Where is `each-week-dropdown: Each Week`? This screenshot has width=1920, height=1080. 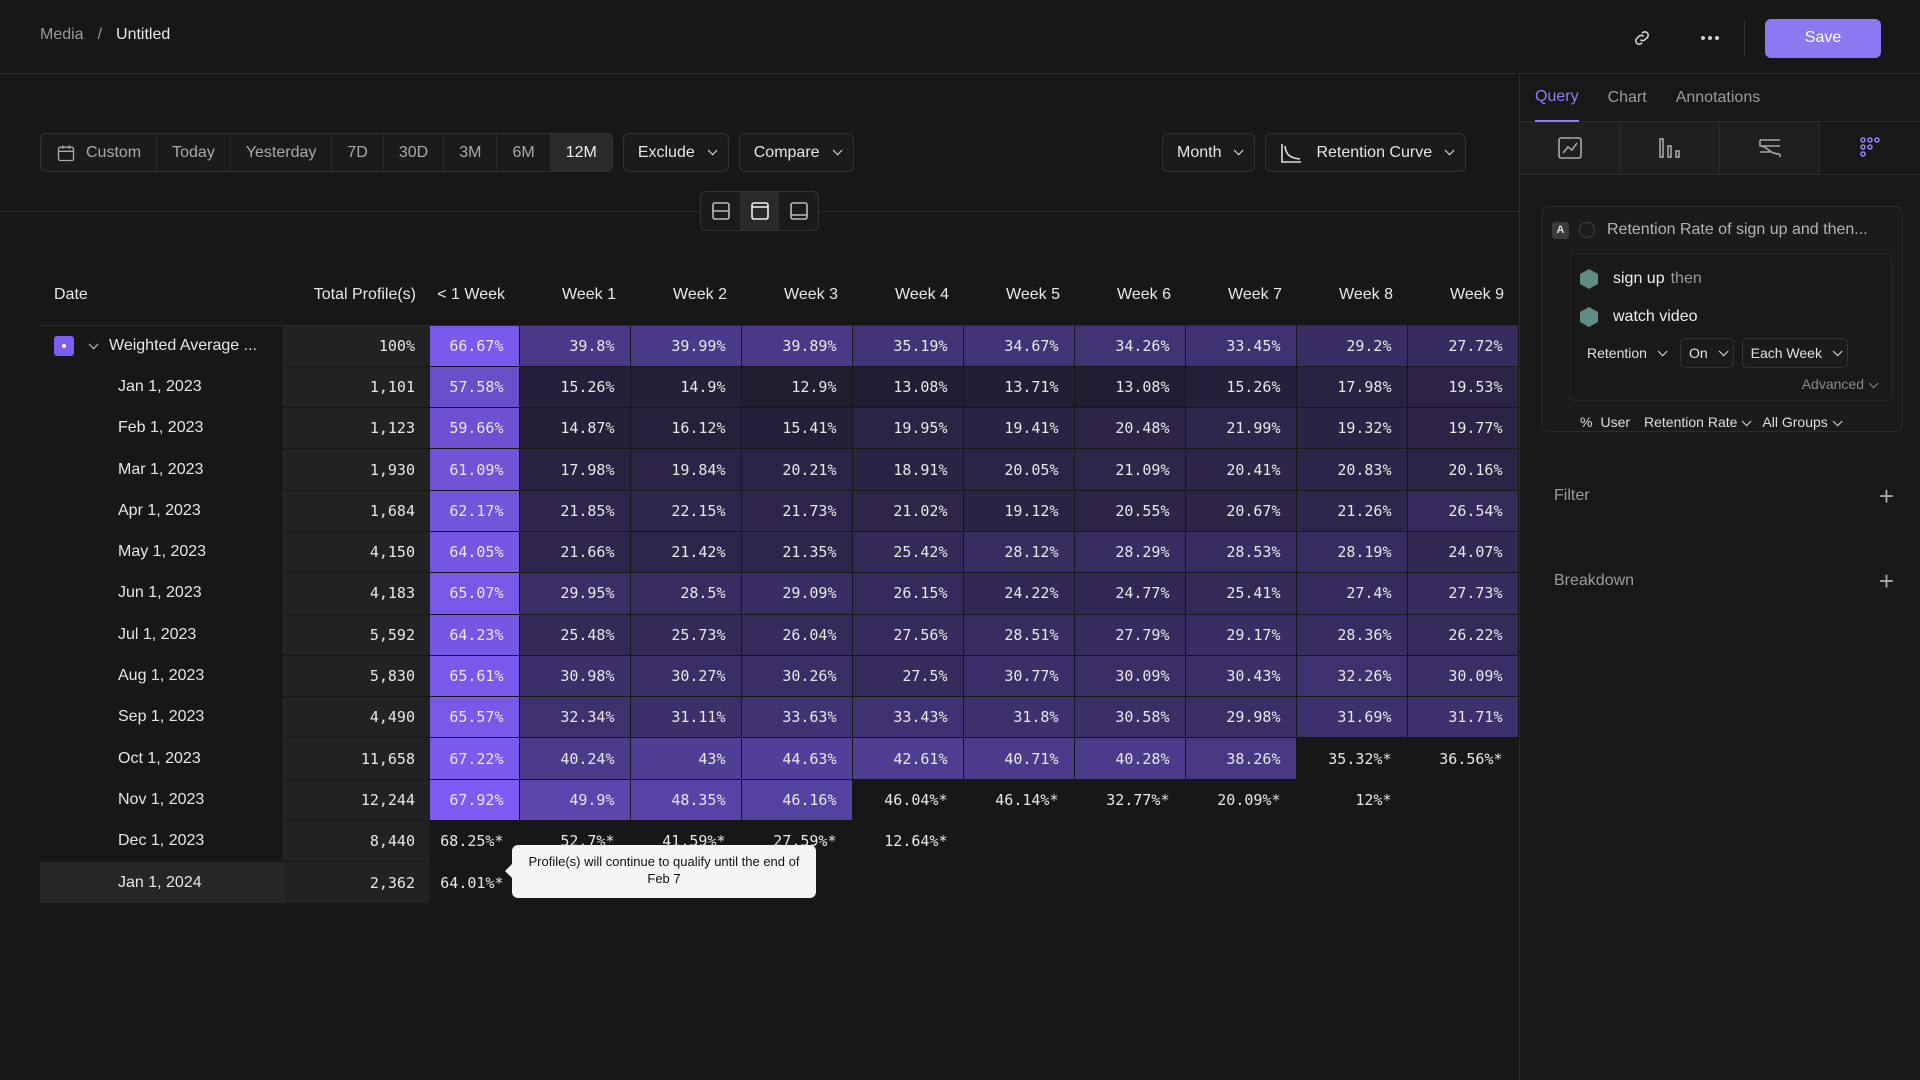
each-week-dropdown: Each Week is located at coordinates (1794, 353).